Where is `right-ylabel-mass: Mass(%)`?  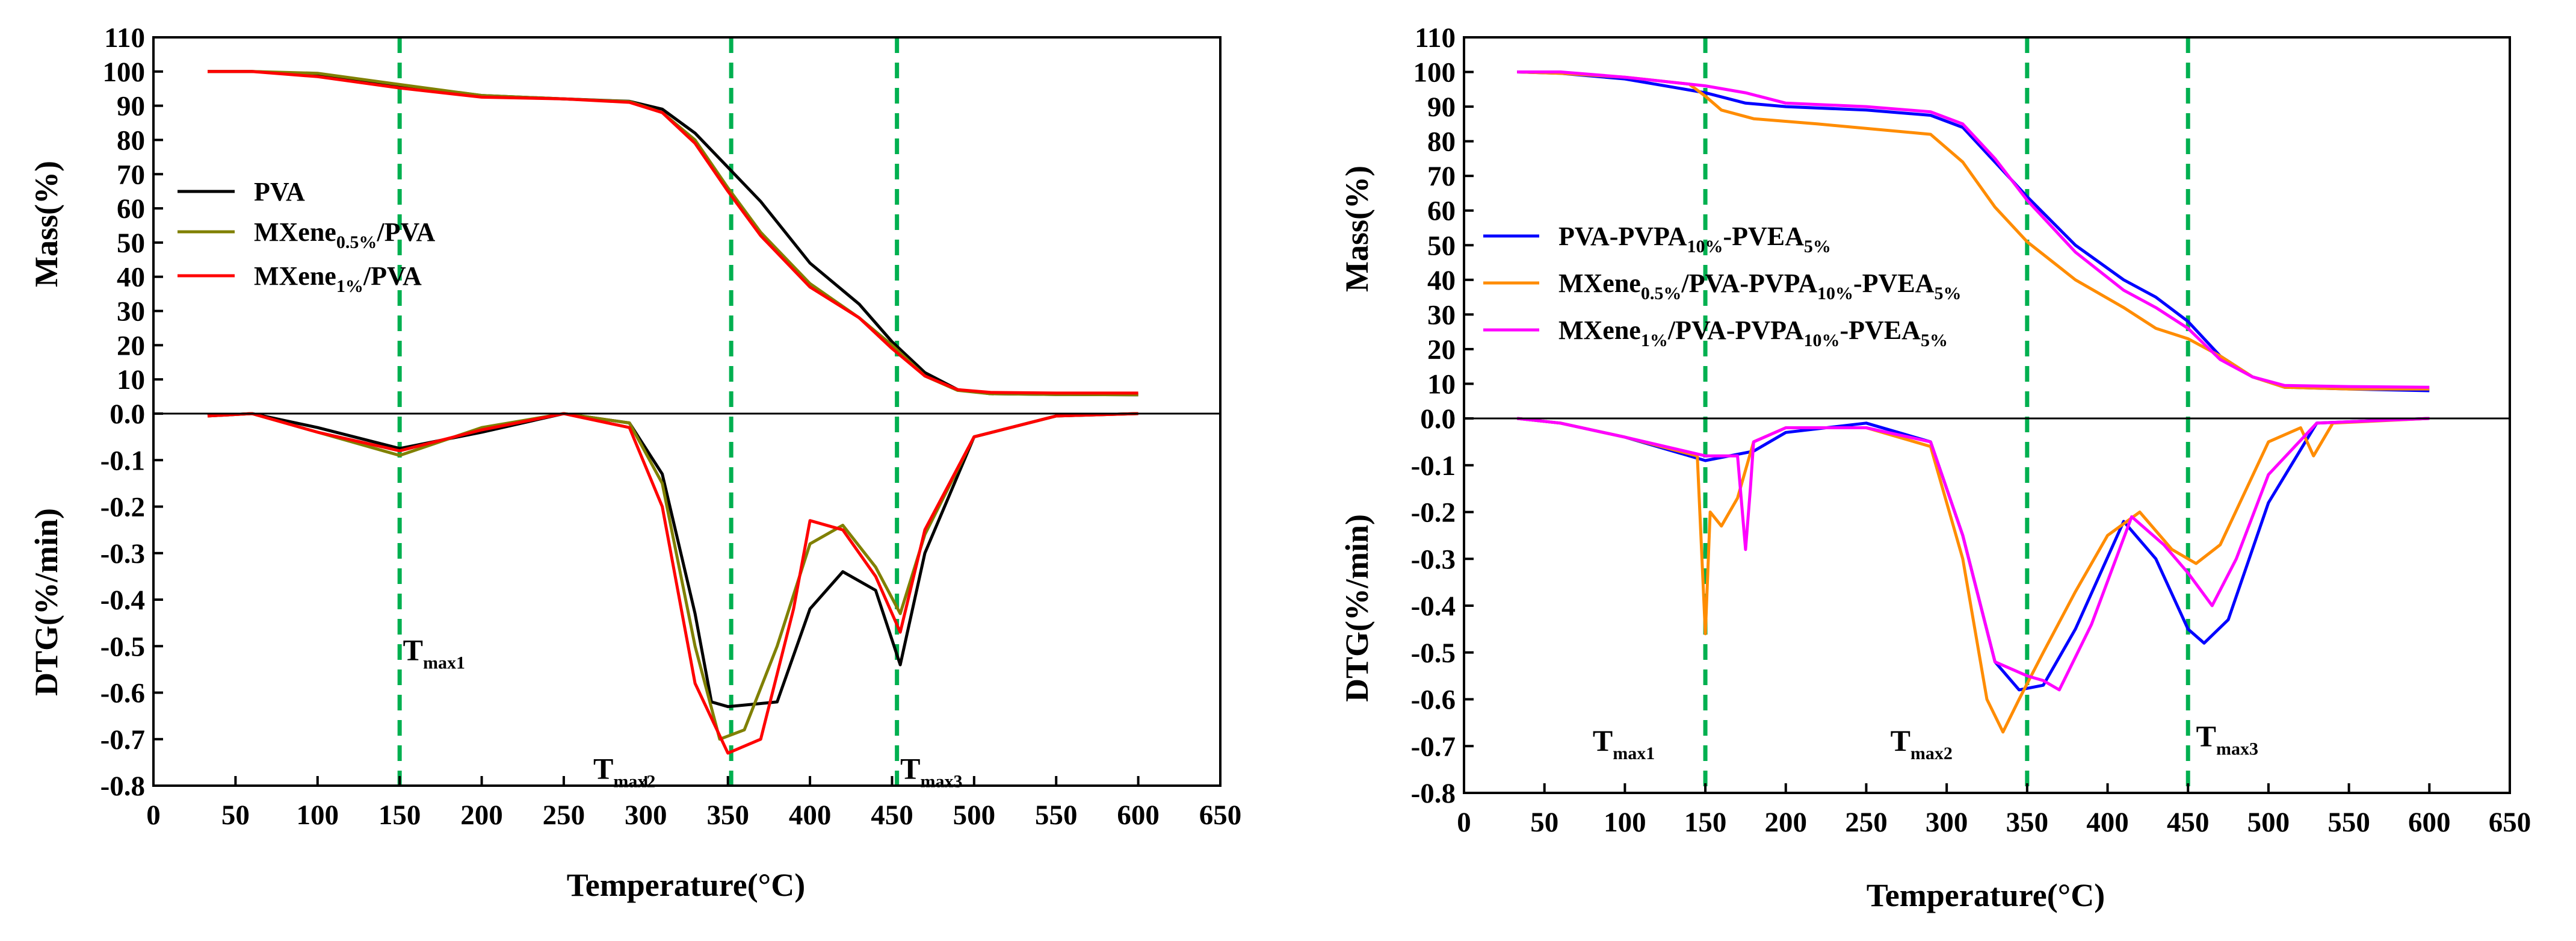 right-ylabel-mass: Mass(%) is located at coordinates (1357, 229).